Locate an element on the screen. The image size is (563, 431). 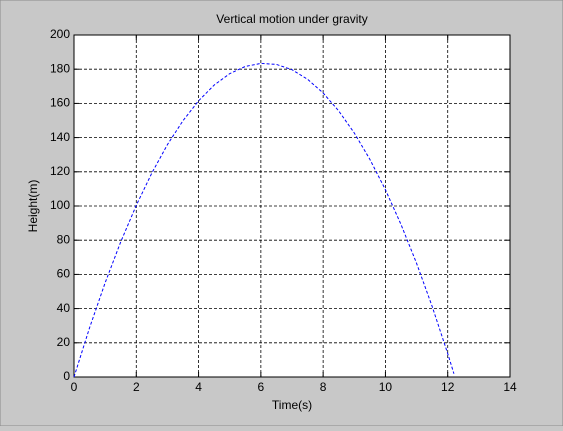
y-tick-label: 100 is located at coordinates (60, 205).